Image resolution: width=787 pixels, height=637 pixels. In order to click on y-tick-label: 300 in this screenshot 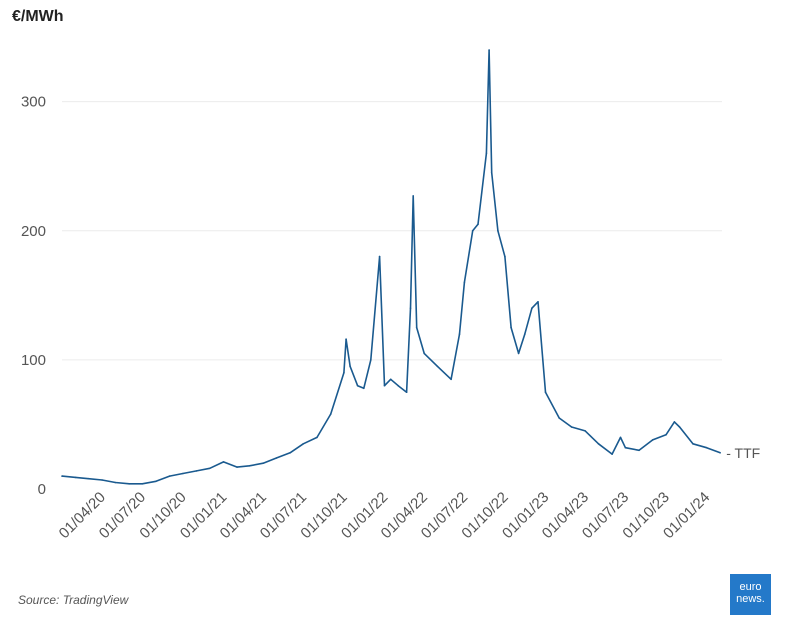, I will do `click(33, 102)`.